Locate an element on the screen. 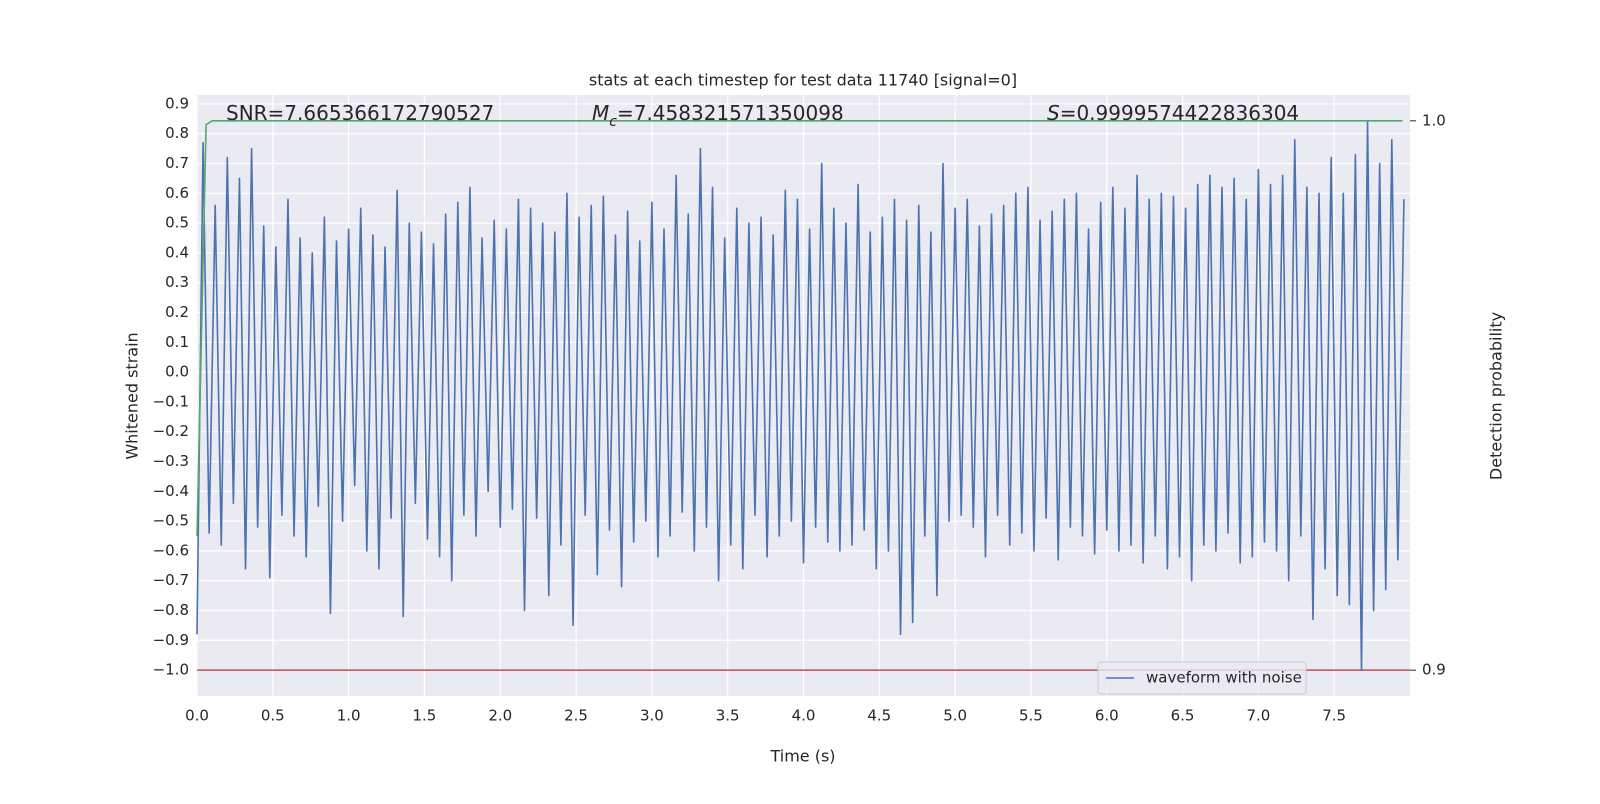  x-tick-label: 4.0 is located at coordinates (804, 716).